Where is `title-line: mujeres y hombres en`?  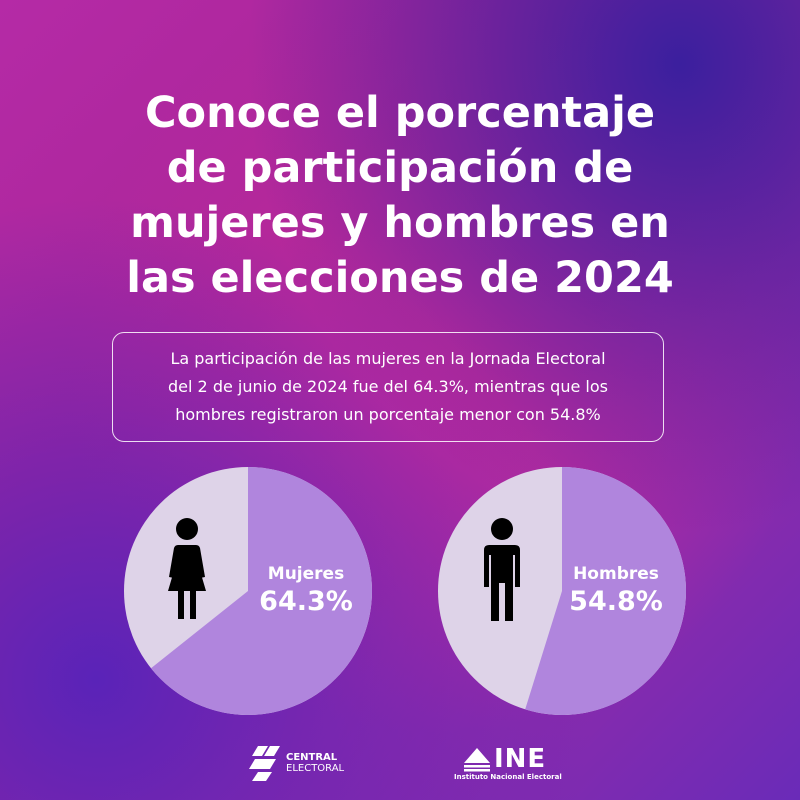 title-line: mujeres y hombres en is located at coordinates (400, 223).